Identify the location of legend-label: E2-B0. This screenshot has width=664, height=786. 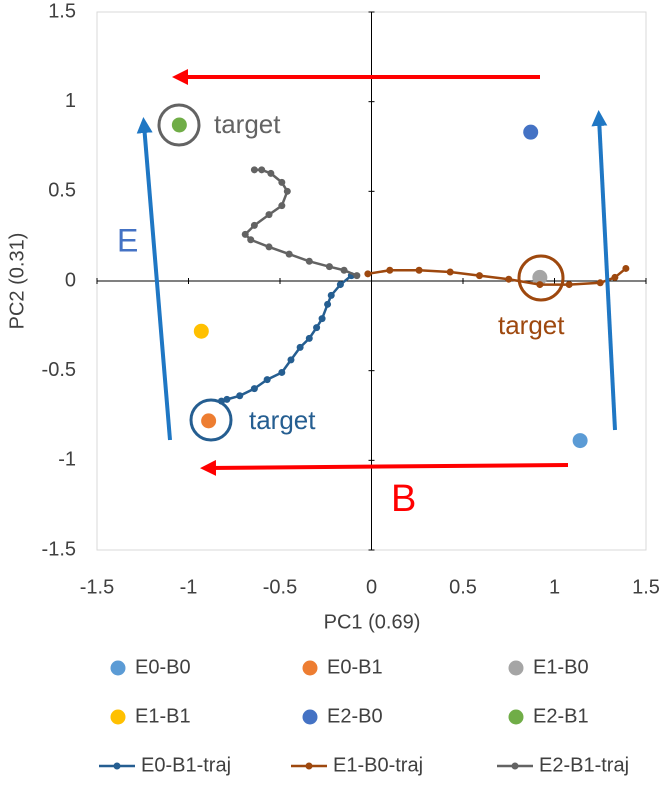
(355, 716).